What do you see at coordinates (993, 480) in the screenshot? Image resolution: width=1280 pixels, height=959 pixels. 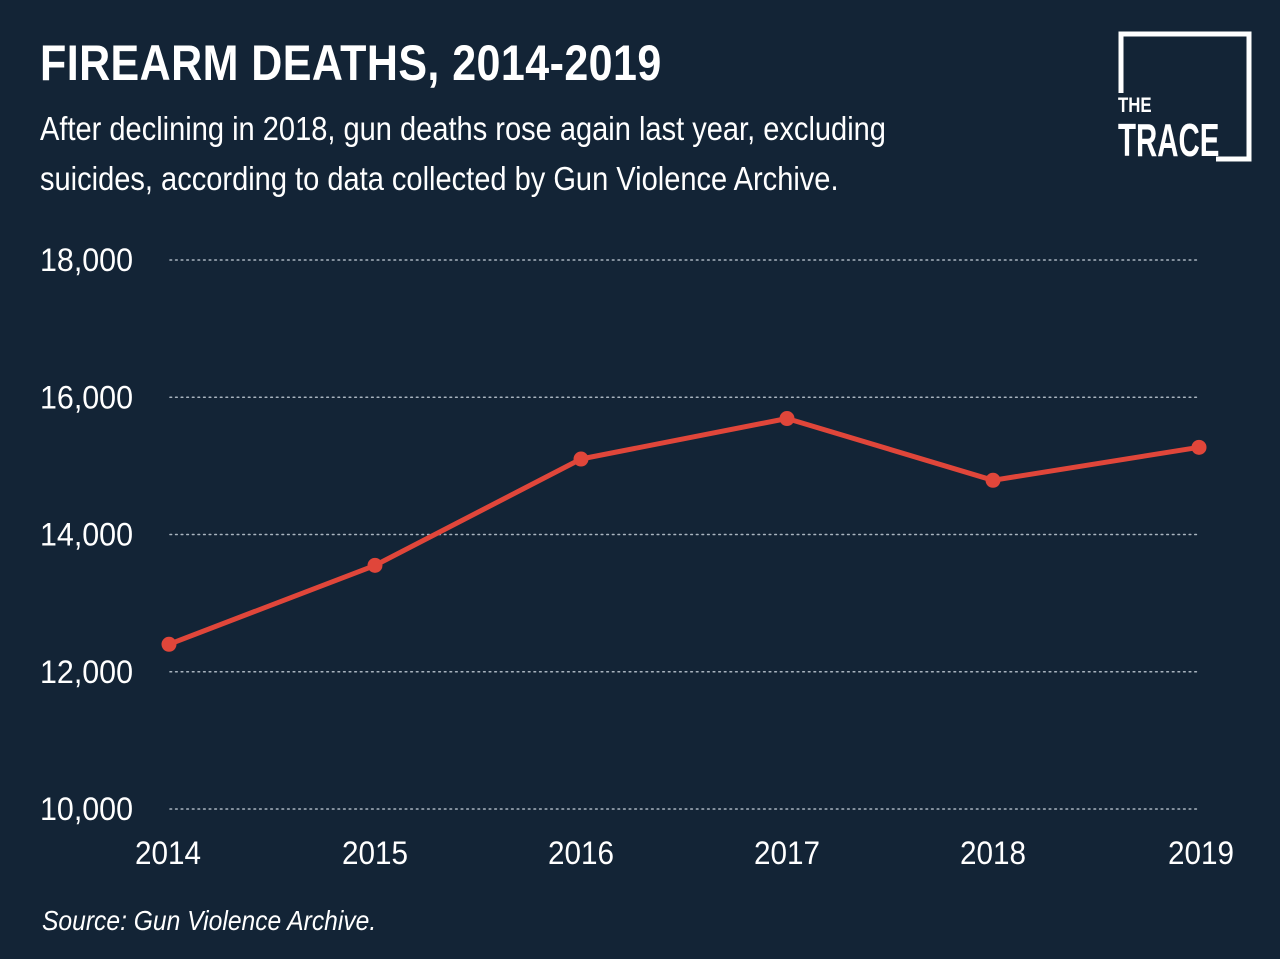 I see `data-point-2018` at bounding box center [993, 480].